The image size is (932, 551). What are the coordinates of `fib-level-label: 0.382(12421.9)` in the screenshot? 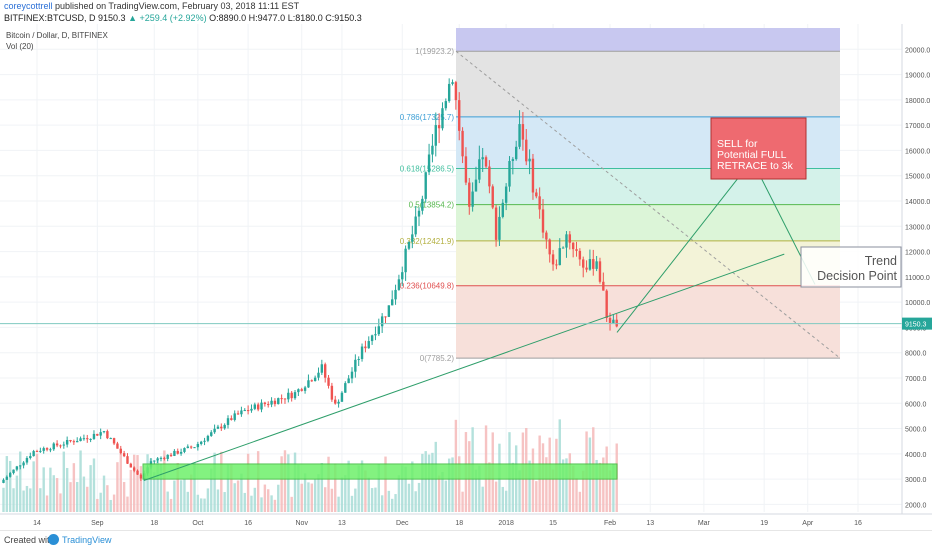 It's located at (427, 241).